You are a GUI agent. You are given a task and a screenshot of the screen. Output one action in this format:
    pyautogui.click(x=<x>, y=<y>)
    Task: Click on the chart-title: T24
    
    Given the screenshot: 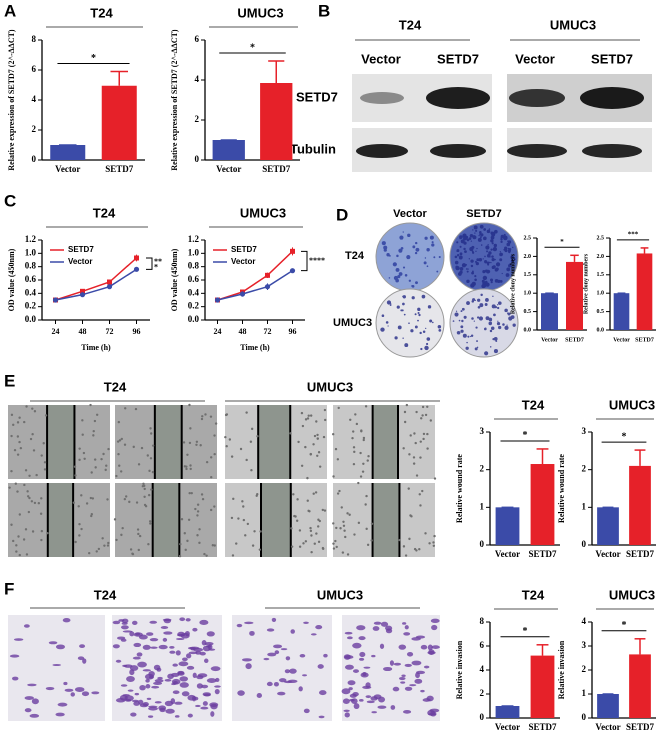 What is the action you would take?
    pyautogui.click(x=101, y=12)
    